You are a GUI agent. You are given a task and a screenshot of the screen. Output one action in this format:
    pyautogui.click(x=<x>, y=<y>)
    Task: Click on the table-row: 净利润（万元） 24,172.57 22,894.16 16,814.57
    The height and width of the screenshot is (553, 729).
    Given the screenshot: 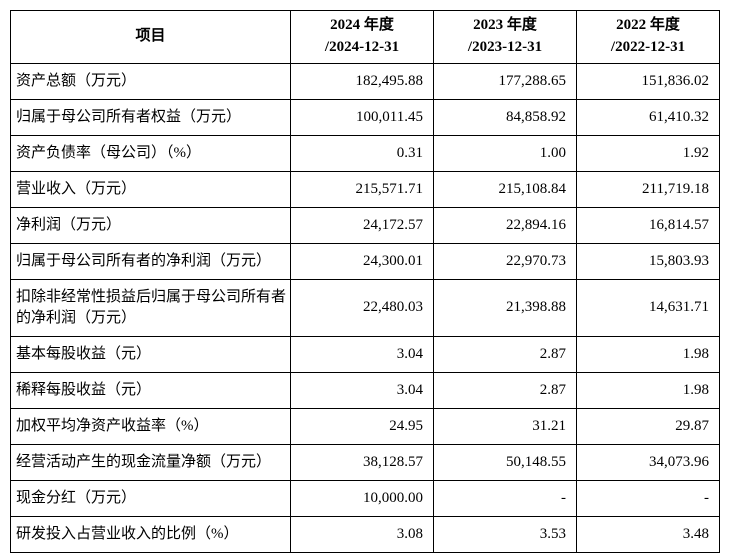 What is the action you would take?
    pyautogui.click(x=365, y=225)
    